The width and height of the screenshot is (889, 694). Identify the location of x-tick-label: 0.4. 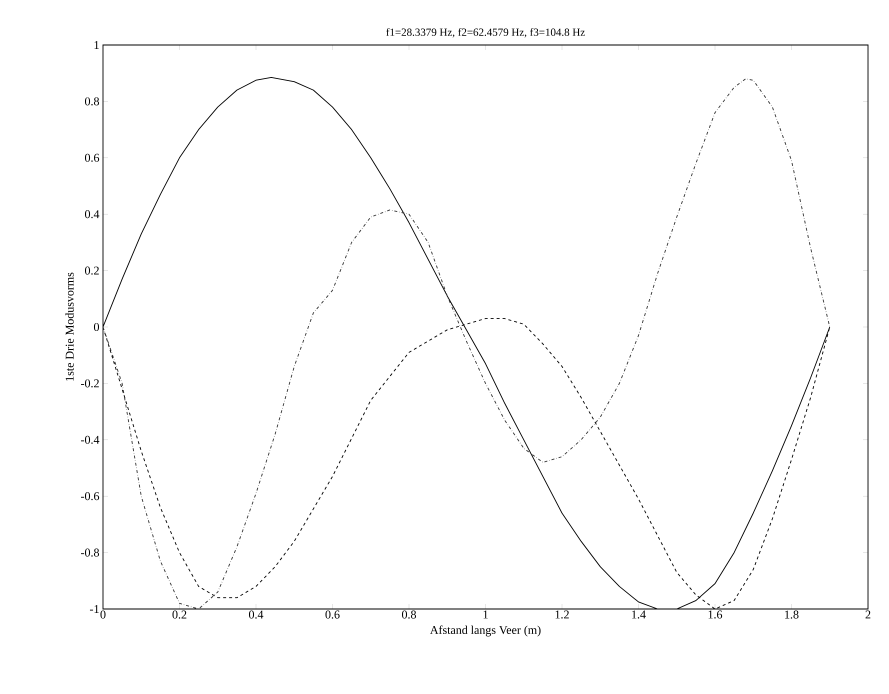
(256, 614).